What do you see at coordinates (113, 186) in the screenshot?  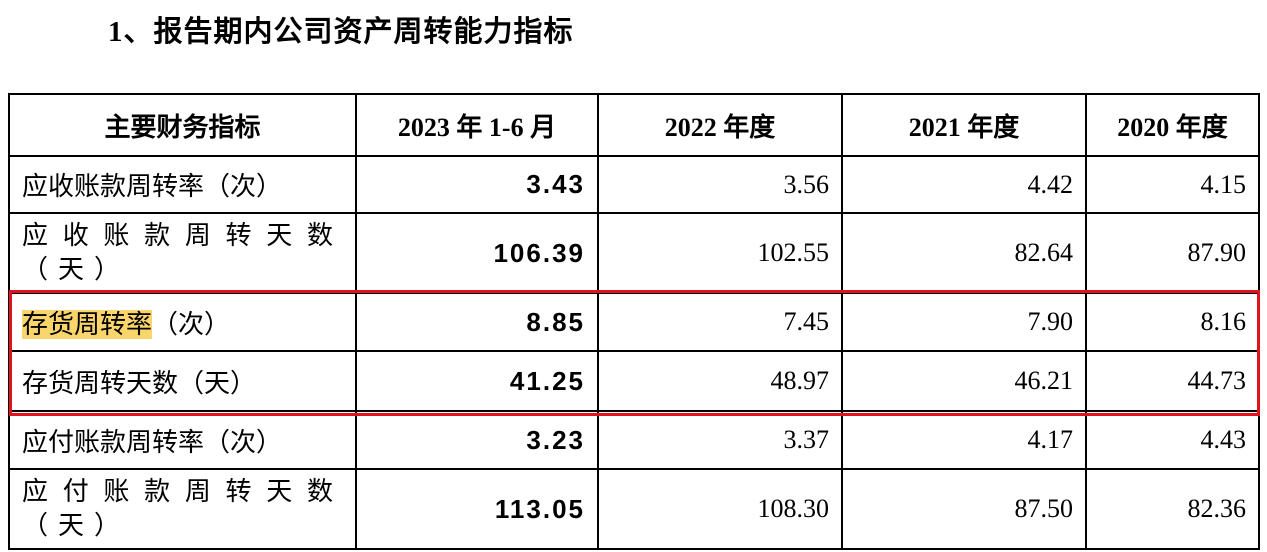 I see `indicator-name: 应收账款周转率` at bounding box center [113, 186].